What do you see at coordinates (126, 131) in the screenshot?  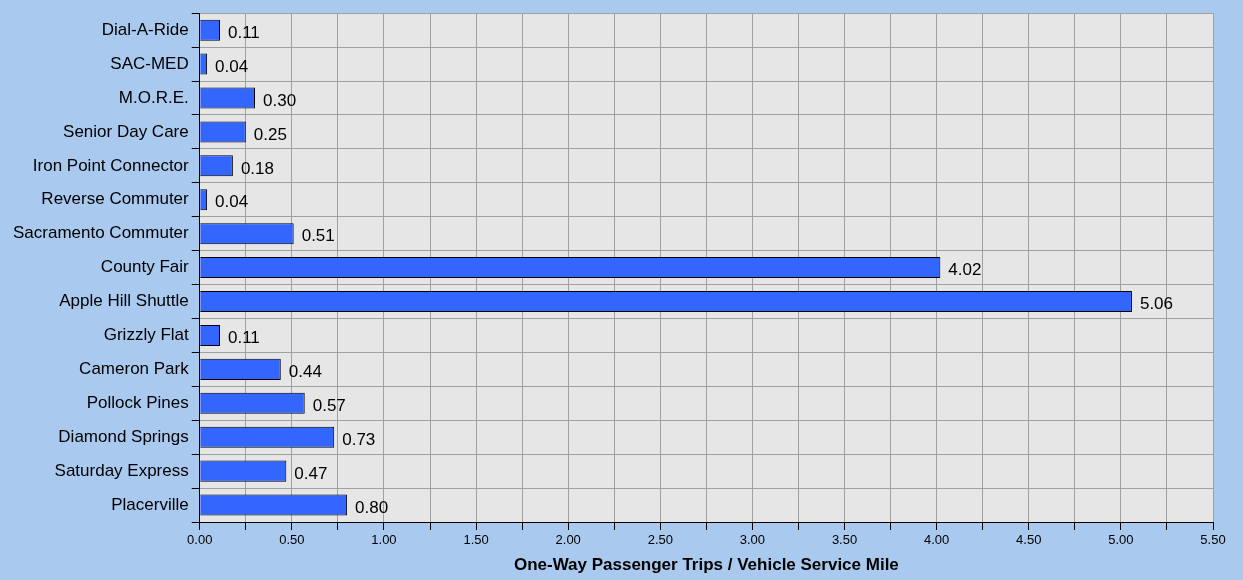 I see `y-tick-label: Senior Day Care` at bounding box center [126, 131].